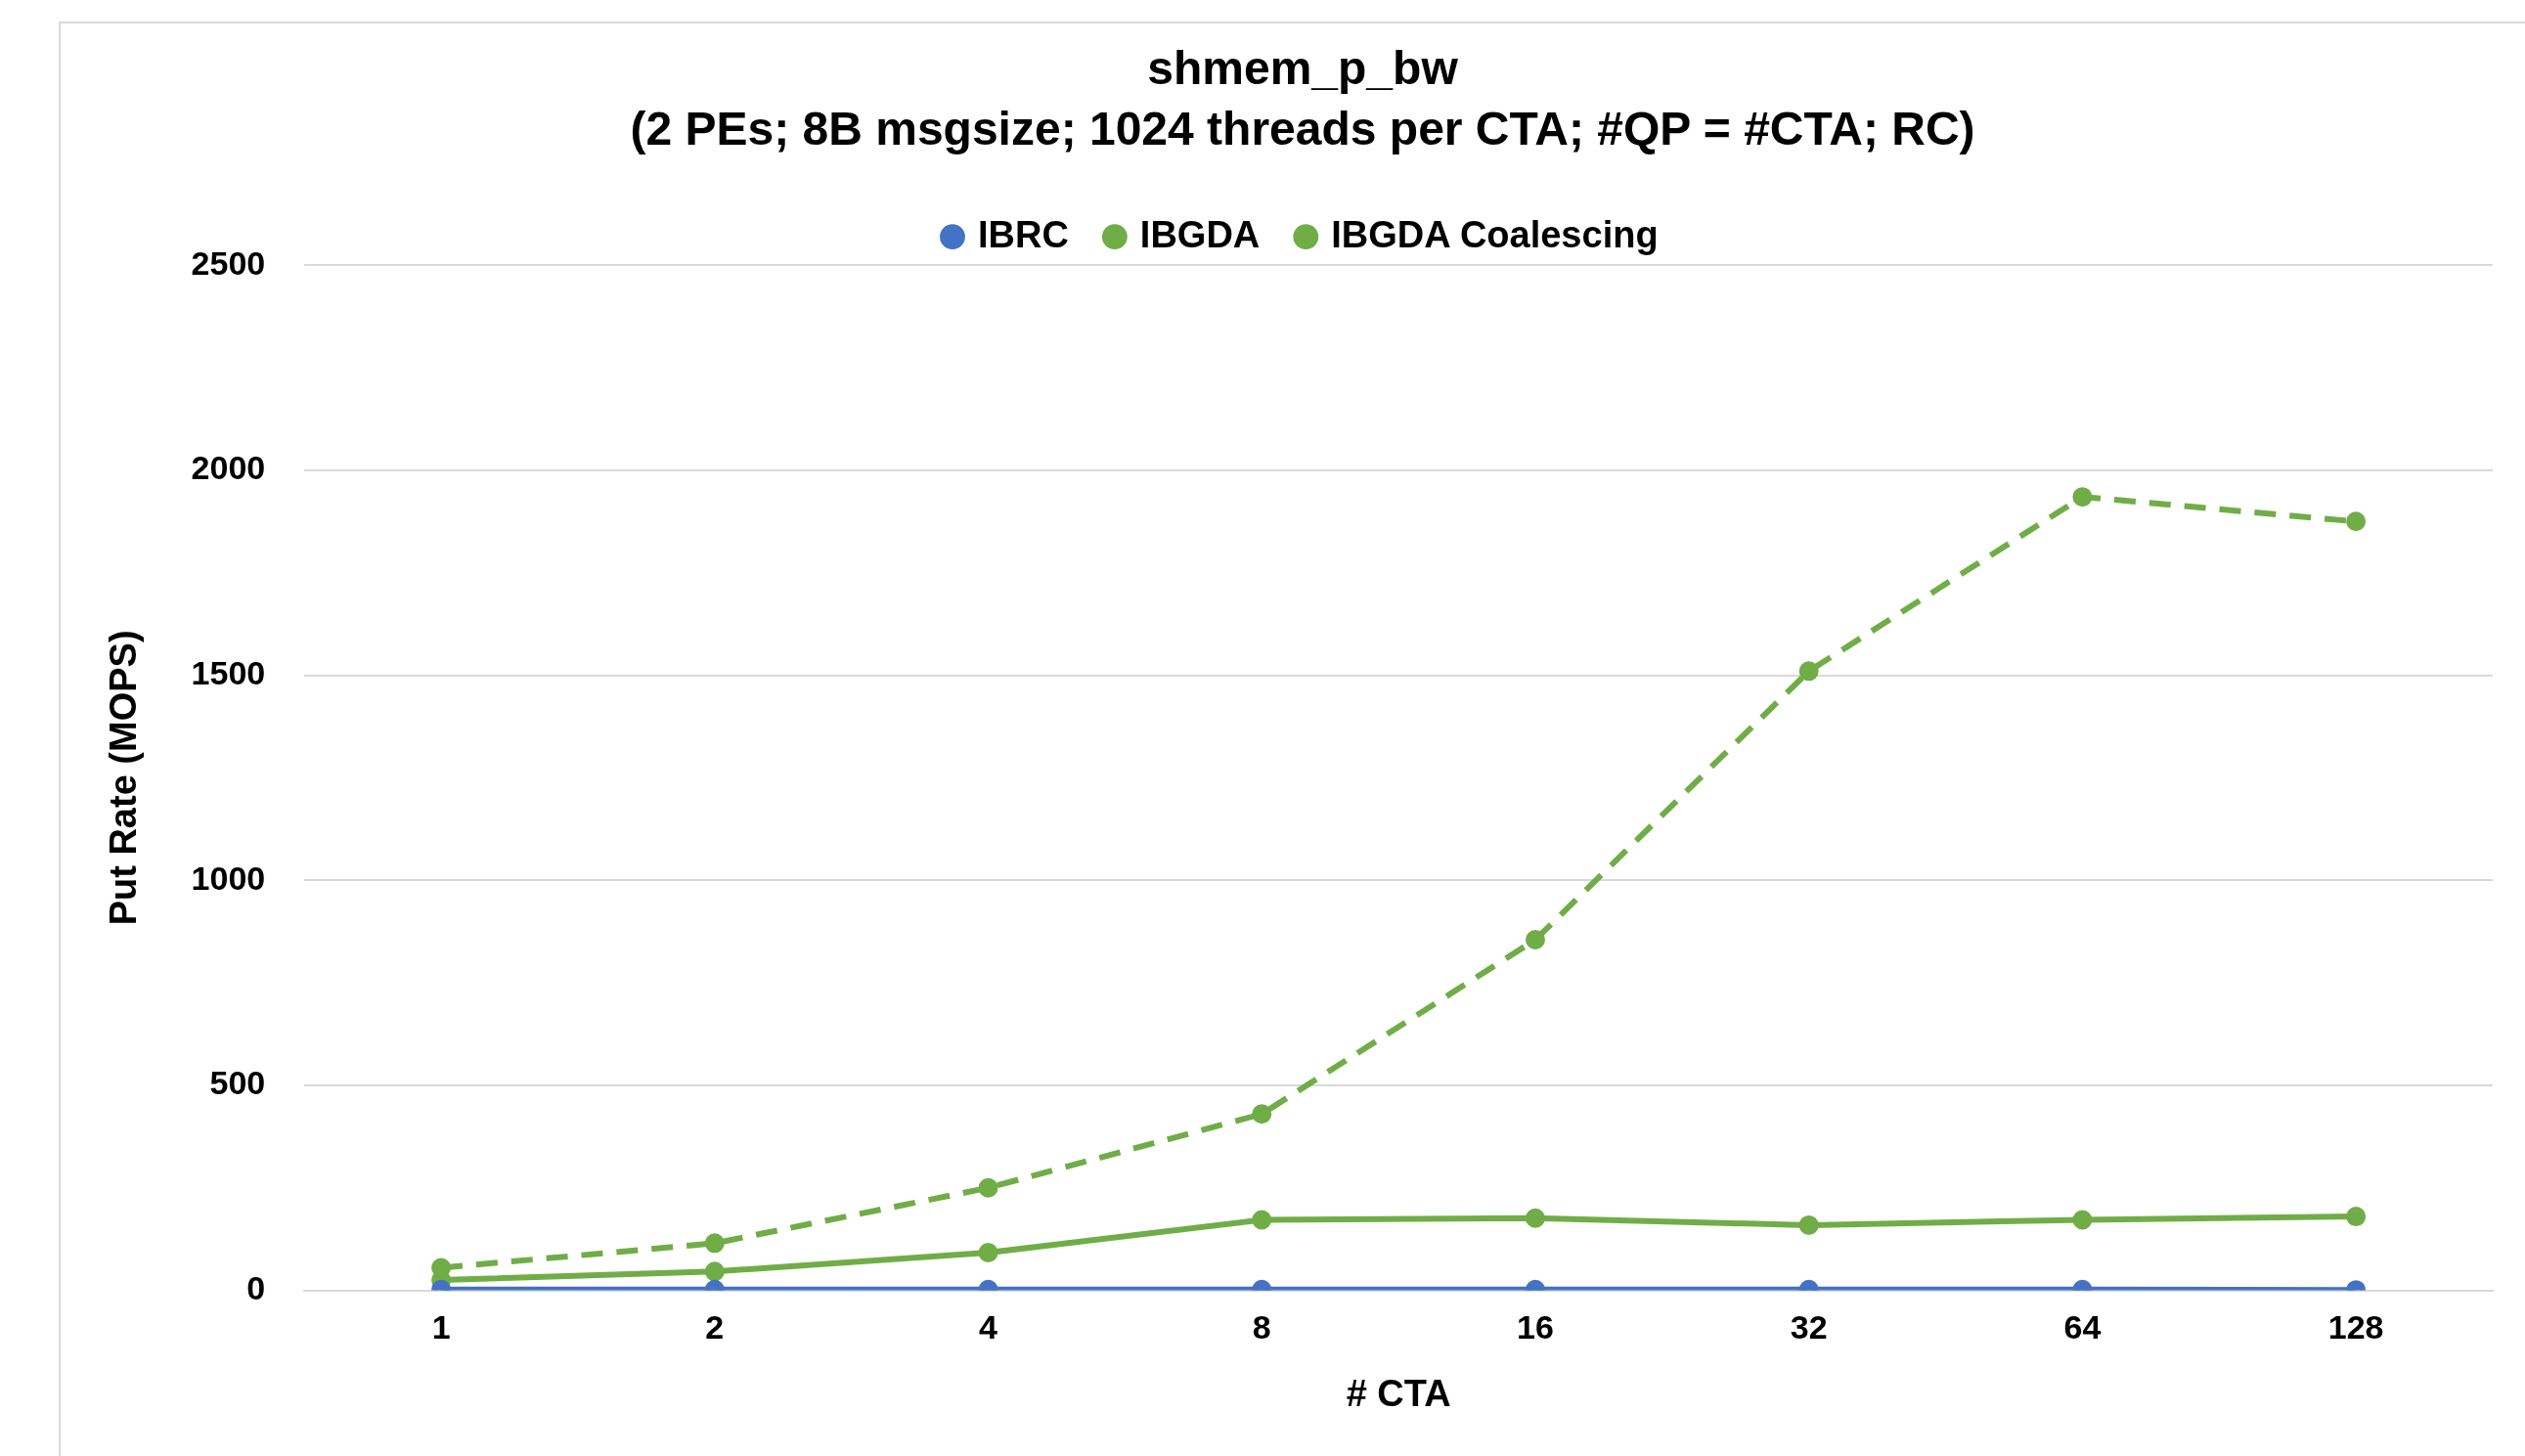 The width and height of the screenshot is (2525, 1456). What do you see at coordinates (229, 672) in the screenshot?
I see `y-tick-label: 1500` at bounding box center [229, 672].